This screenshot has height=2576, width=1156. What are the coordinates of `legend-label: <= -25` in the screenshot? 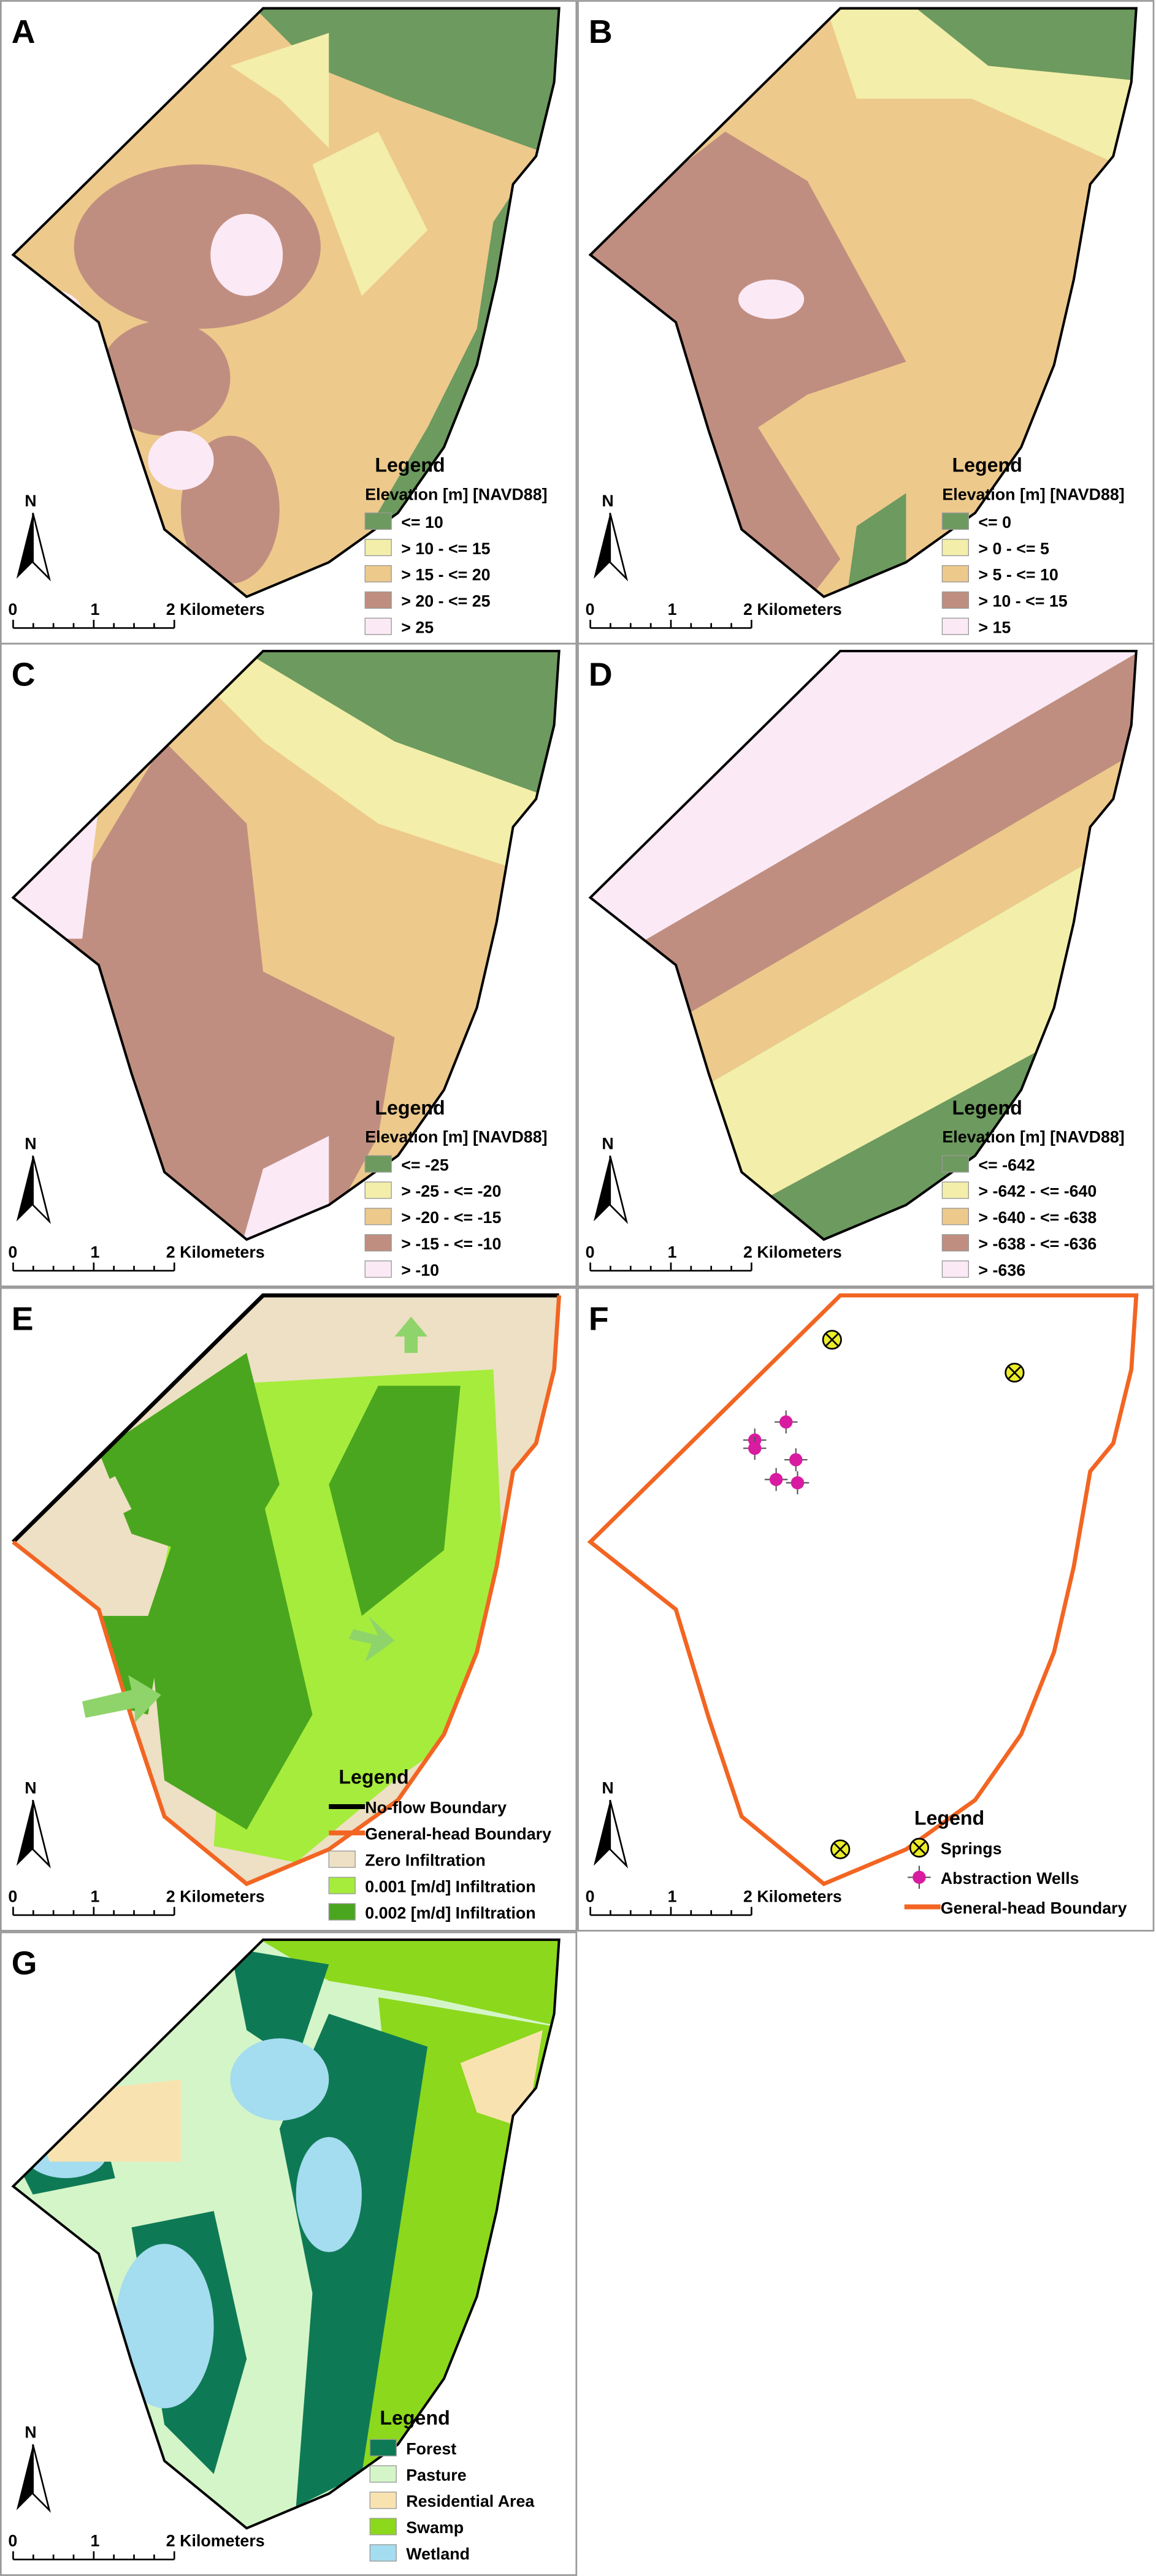 It's located at (425, 1165).